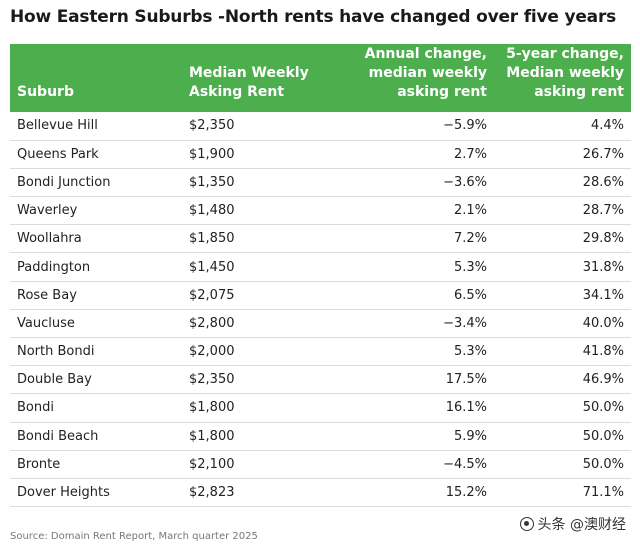  I want to click on cell-five-year-change: 34.1%, so click(562, 295).